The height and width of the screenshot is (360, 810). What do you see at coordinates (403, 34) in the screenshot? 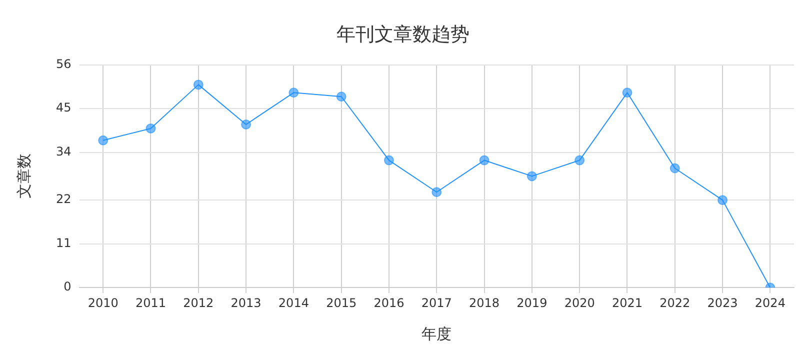
I see `chart-title: 年刊文章数趋势` at bounding box center [403, 34].